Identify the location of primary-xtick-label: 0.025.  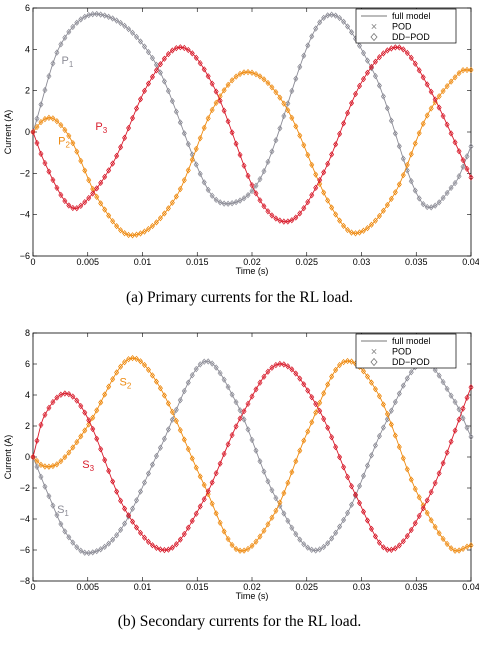
(306, 262).